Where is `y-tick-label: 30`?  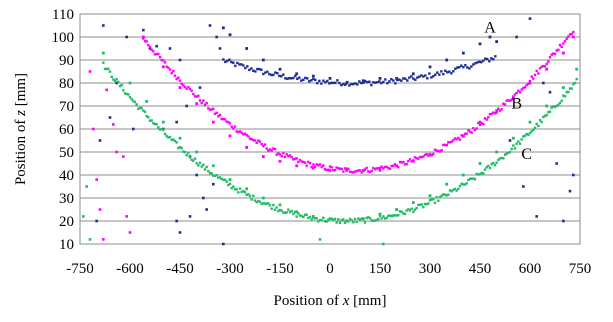
y-tick-label: 30 is located at coordinates (66, 199).